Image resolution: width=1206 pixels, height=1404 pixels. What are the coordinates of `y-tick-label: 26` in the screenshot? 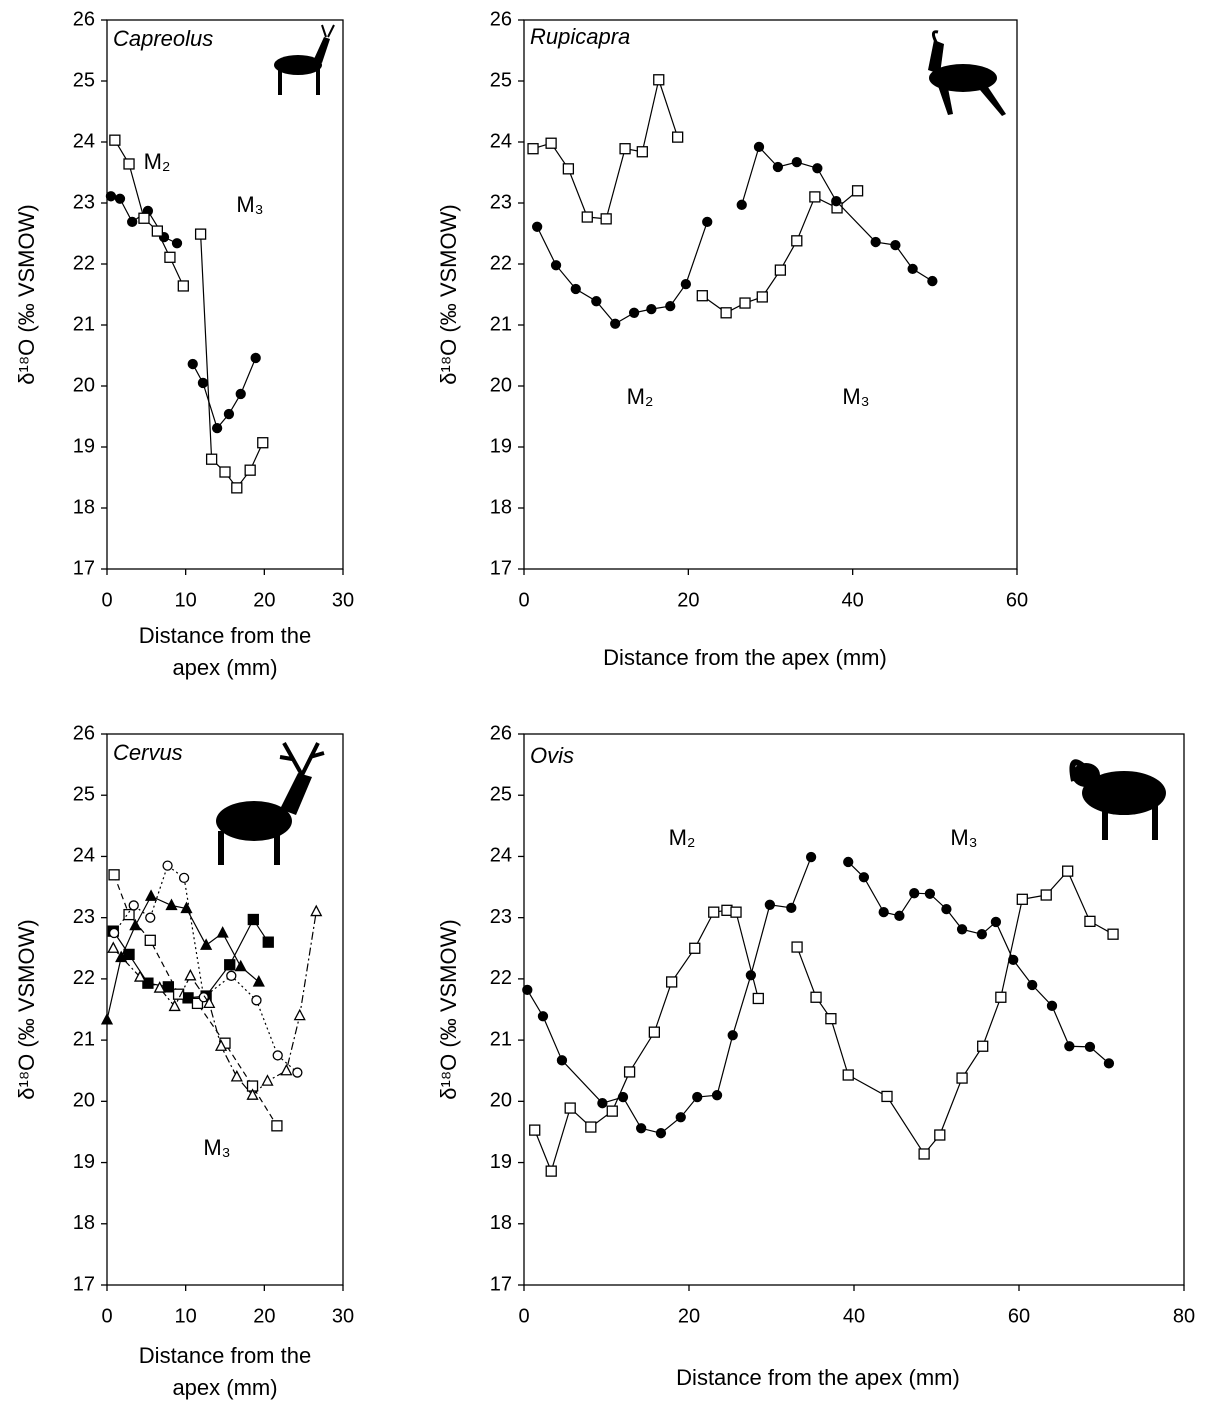 It's located at (84, 19).